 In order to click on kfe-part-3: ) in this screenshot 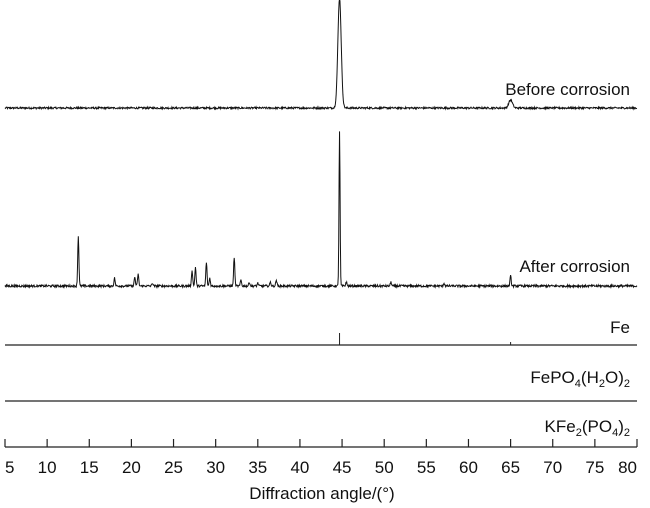, I will do `click(621, 426)`.